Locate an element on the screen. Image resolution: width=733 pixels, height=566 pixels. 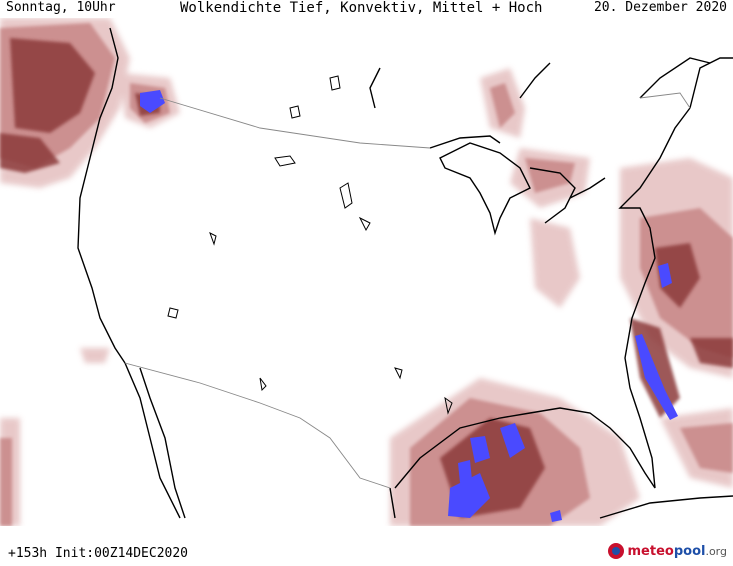
header-date: 20. Dezember 2020 is located at coordinates (660, 7).